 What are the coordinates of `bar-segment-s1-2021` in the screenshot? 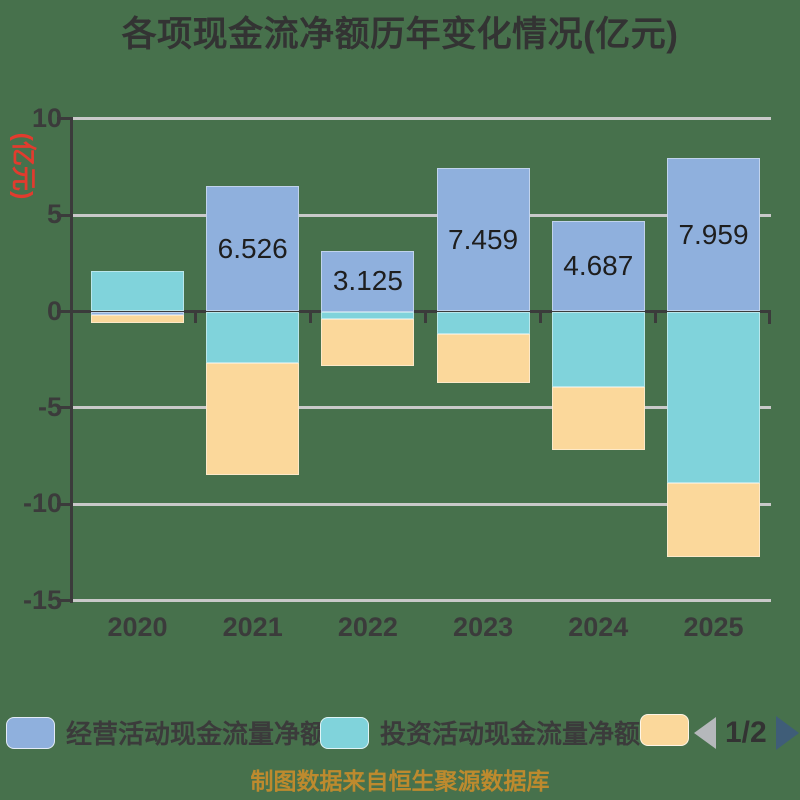 It's located at (253, 248).